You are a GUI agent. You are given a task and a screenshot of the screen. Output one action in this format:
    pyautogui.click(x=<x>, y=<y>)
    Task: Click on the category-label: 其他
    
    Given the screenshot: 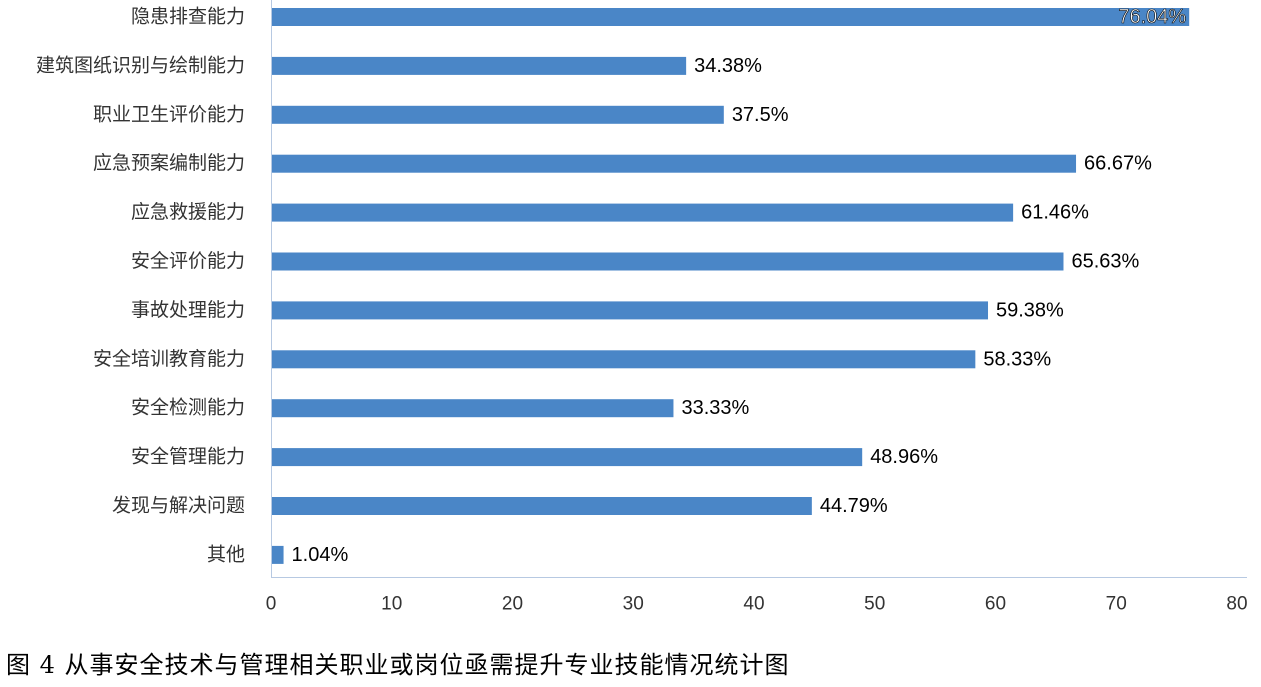 What is the action you would take?
    pyautogui.click(x=226, y=554)
    